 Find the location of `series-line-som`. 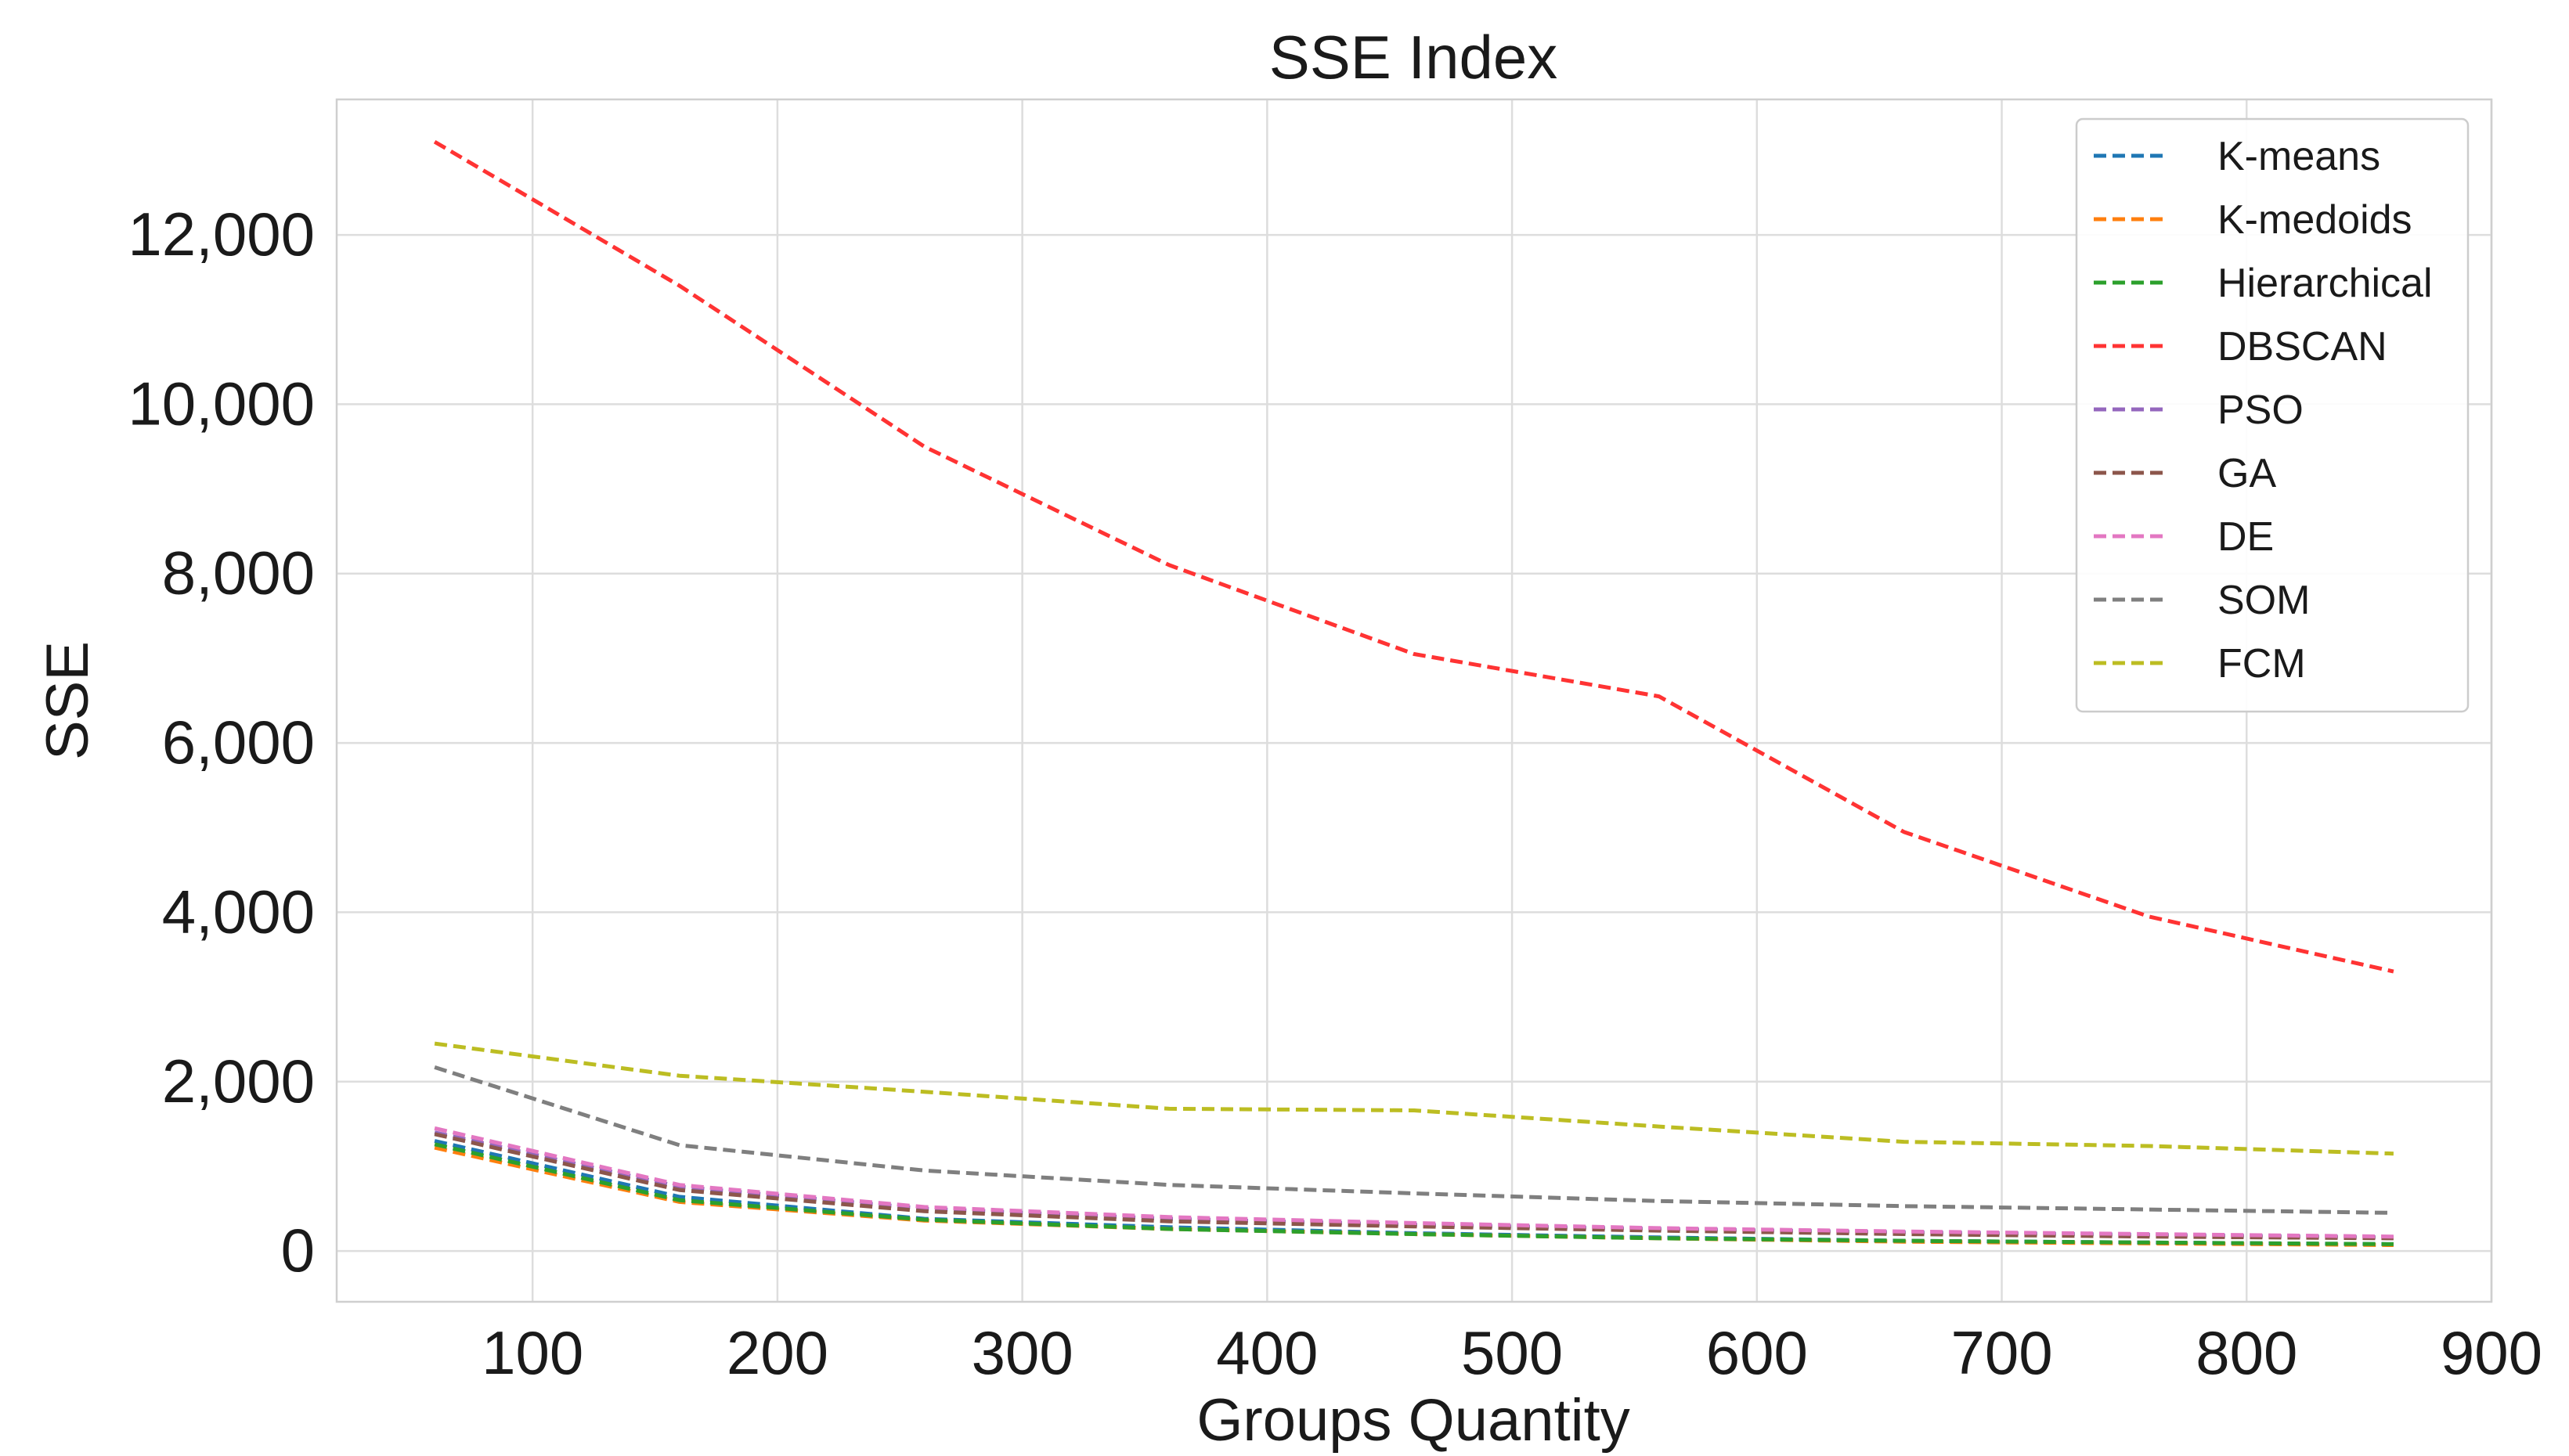

series-line-som is located at coordinates (1414, 1140).